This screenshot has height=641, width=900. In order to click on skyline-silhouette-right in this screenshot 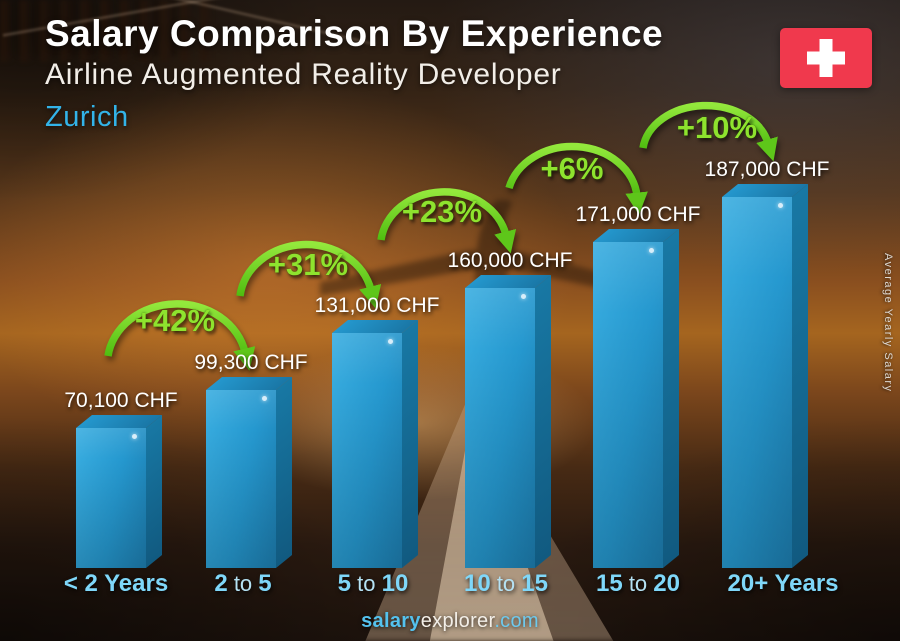, I will do `click(106, 31)`.